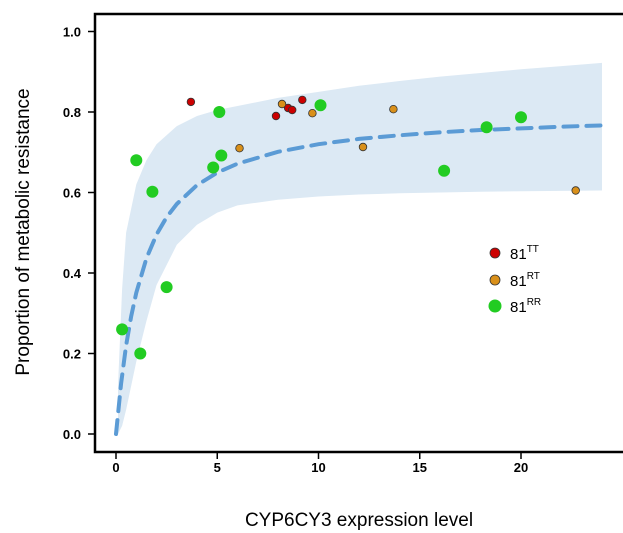 The image size is (623, 533). I want to click on y-tick-label-4: 0.8, so click(72, 112).